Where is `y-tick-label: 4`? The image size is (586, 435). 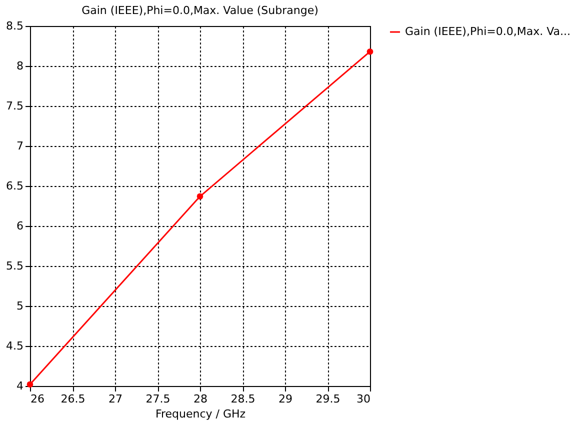
y-tick-label: 4 is located at coordinates (20, 386).